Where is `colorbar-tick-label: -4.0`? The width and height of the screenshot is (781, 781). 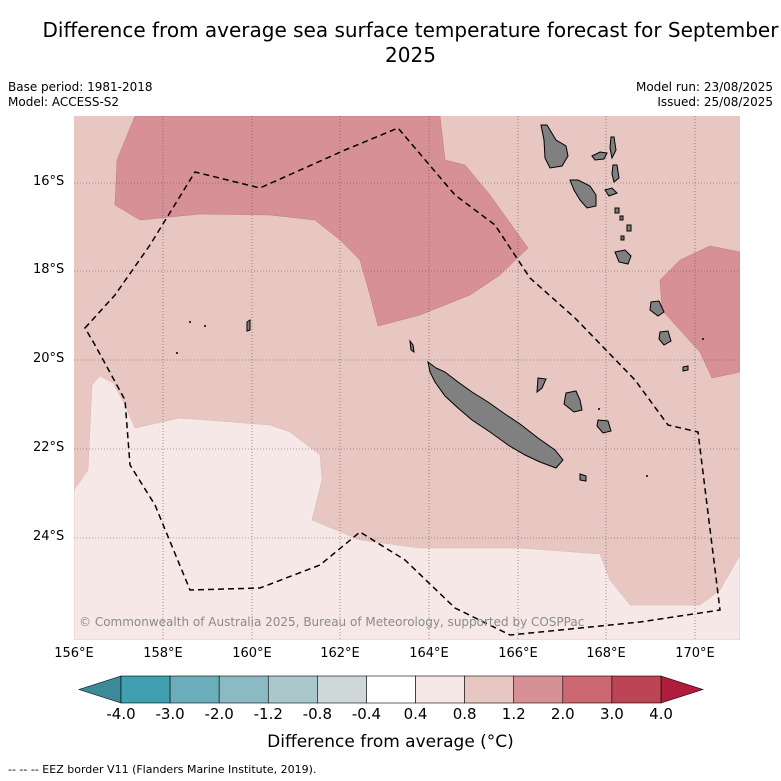
colorbar-tick-label: -4.0 is located at coordinates (121, 714).